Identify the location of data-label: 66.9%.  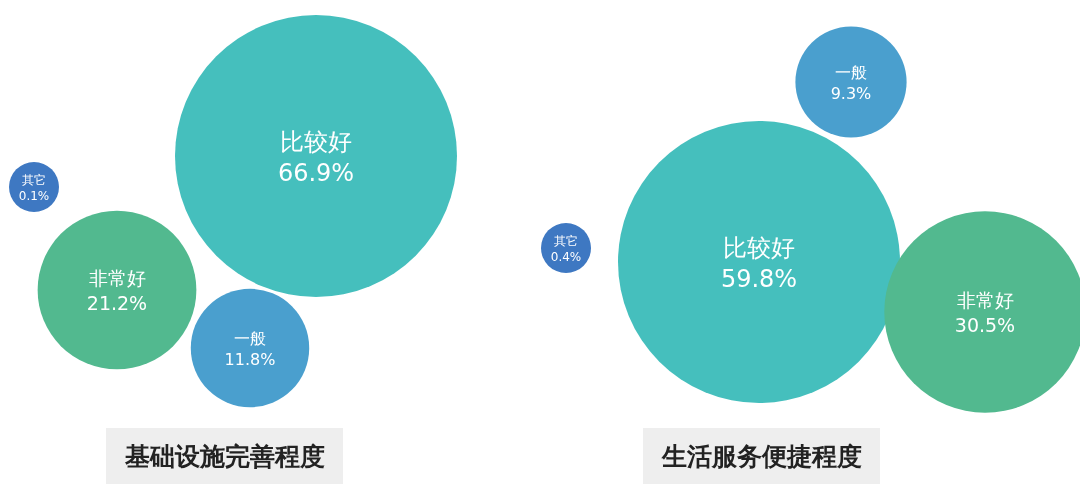
(316, 173).